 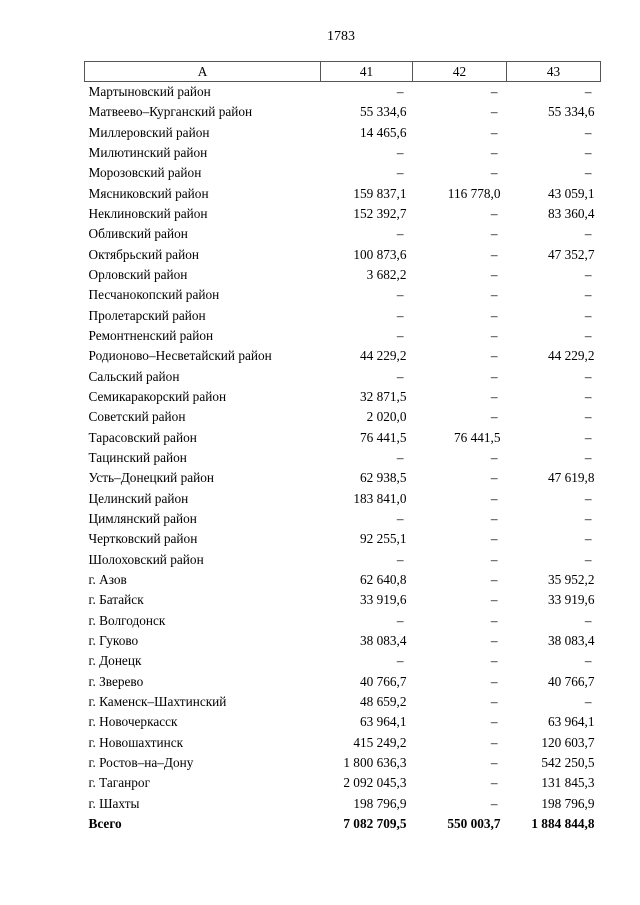 What do you see at coordinates (343, 377) in the screenshot?
I see `table-row: Сальский район – – –` at bounding box center [343, 377].